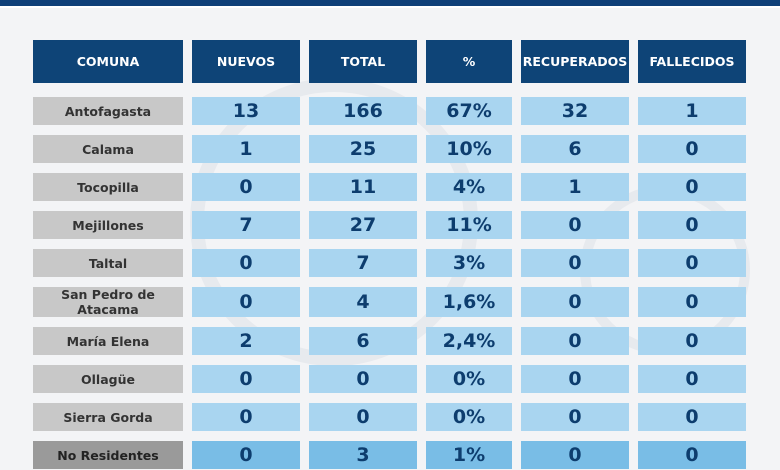  Describe the element at coordinates (108, 417) in the screenshot. I see `table-cell-comuna: Sierra Gorda` at that location.